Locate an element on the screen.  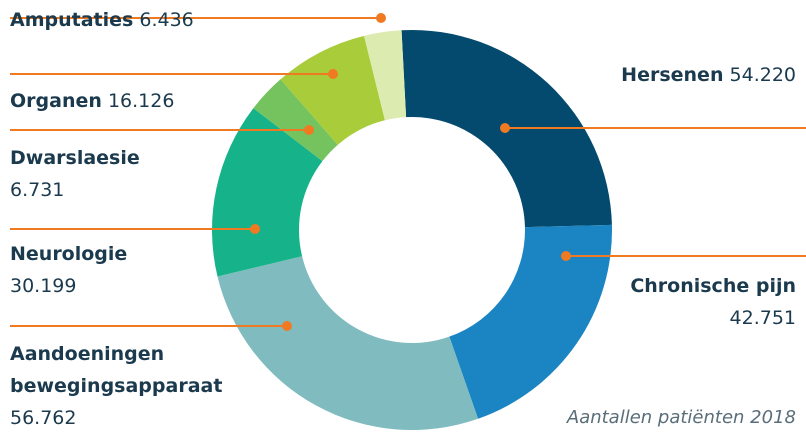
value-label: 16.126 is located at coordinates (141, 101).